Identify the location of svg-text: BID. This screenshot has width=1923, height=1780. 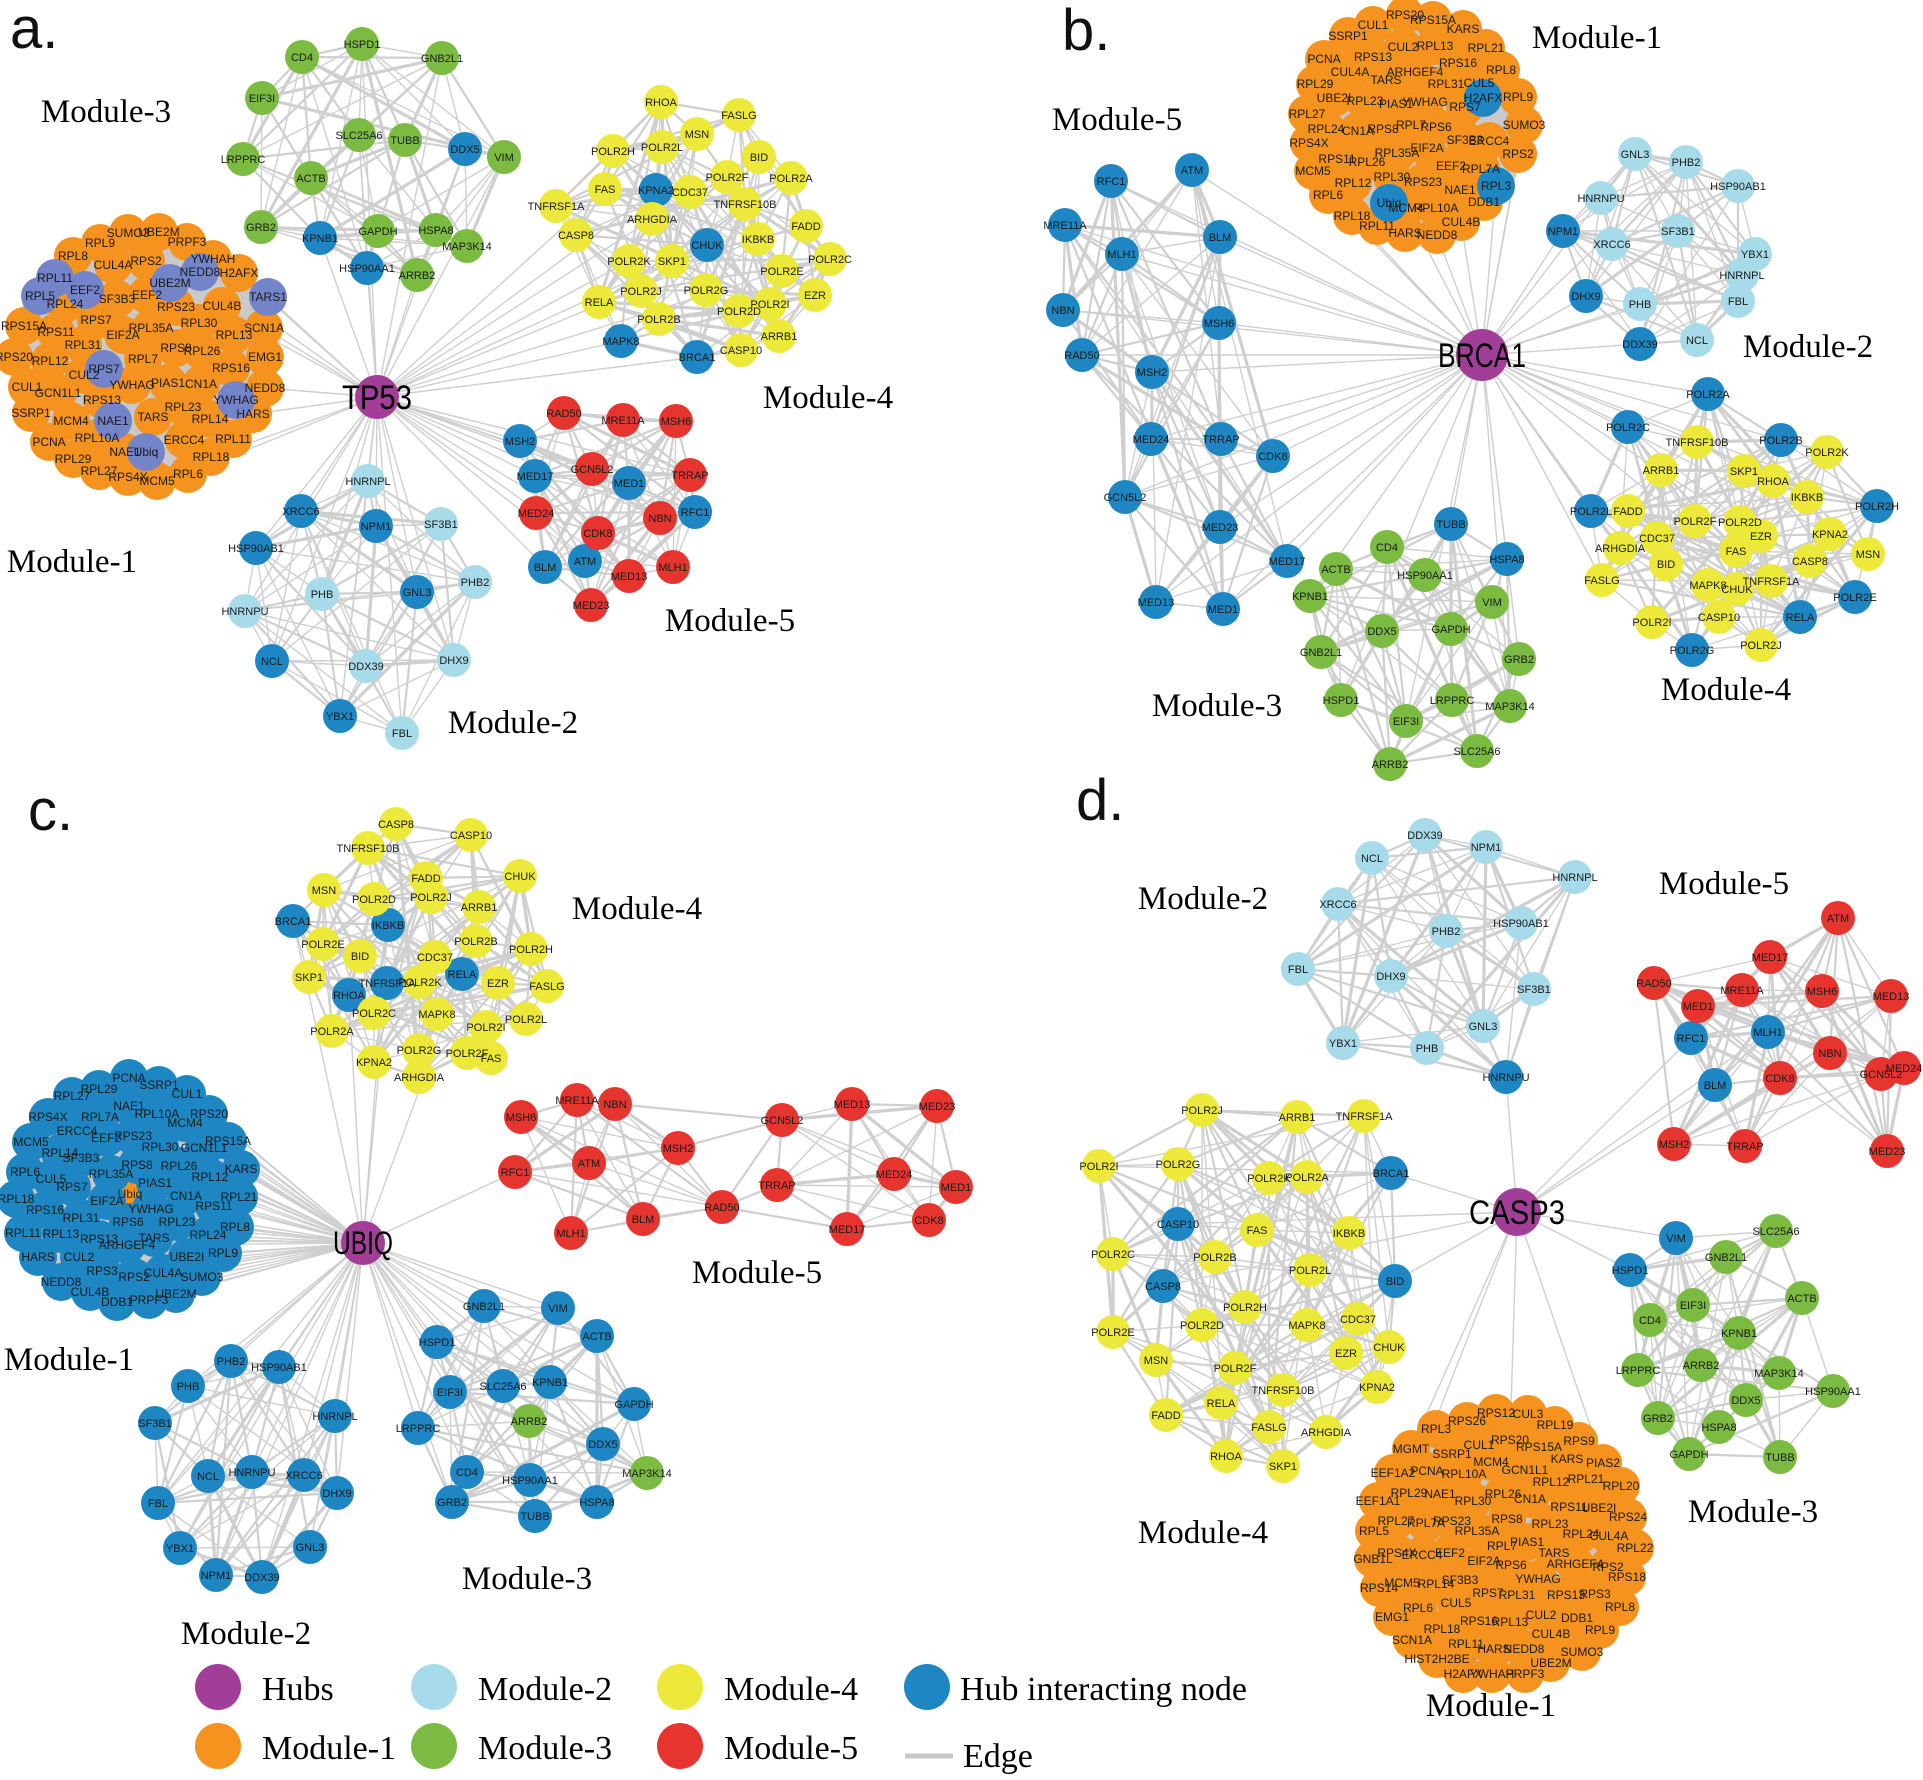
(360, 957).